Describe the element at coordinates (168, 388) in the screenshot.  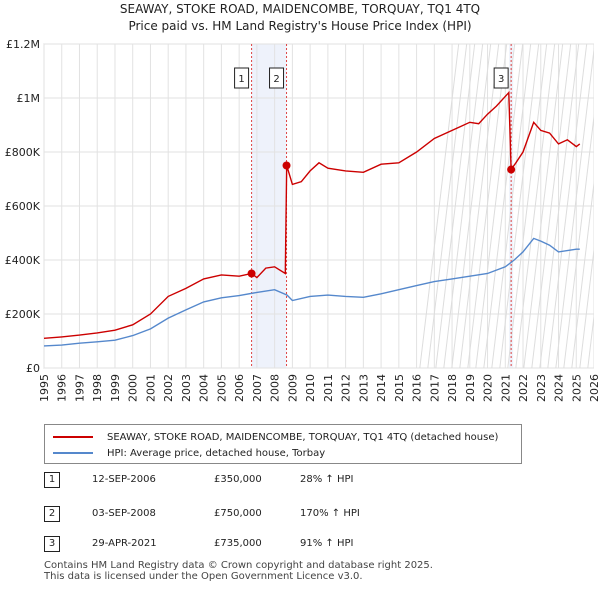
I see `x-tick-label: 2002` at that location.